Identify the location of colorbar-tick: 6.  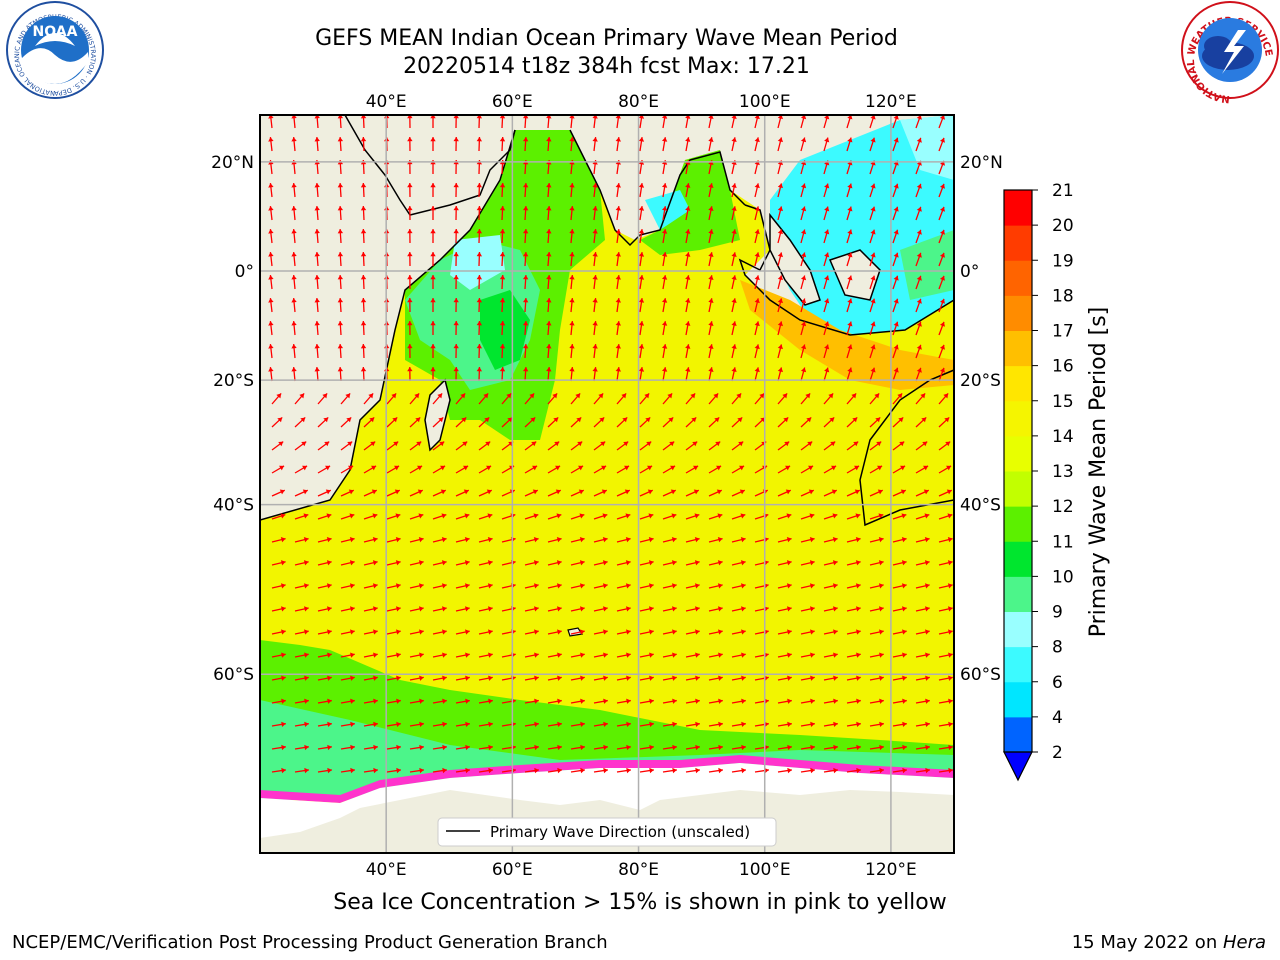
(1057, 683).